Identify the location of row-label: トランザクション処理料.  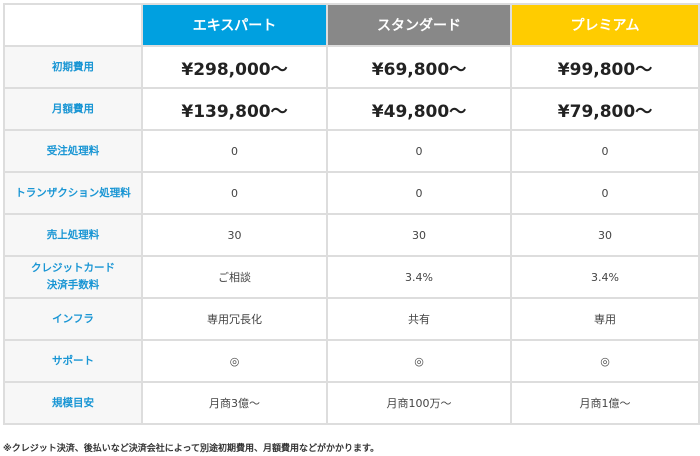
(73, 193).